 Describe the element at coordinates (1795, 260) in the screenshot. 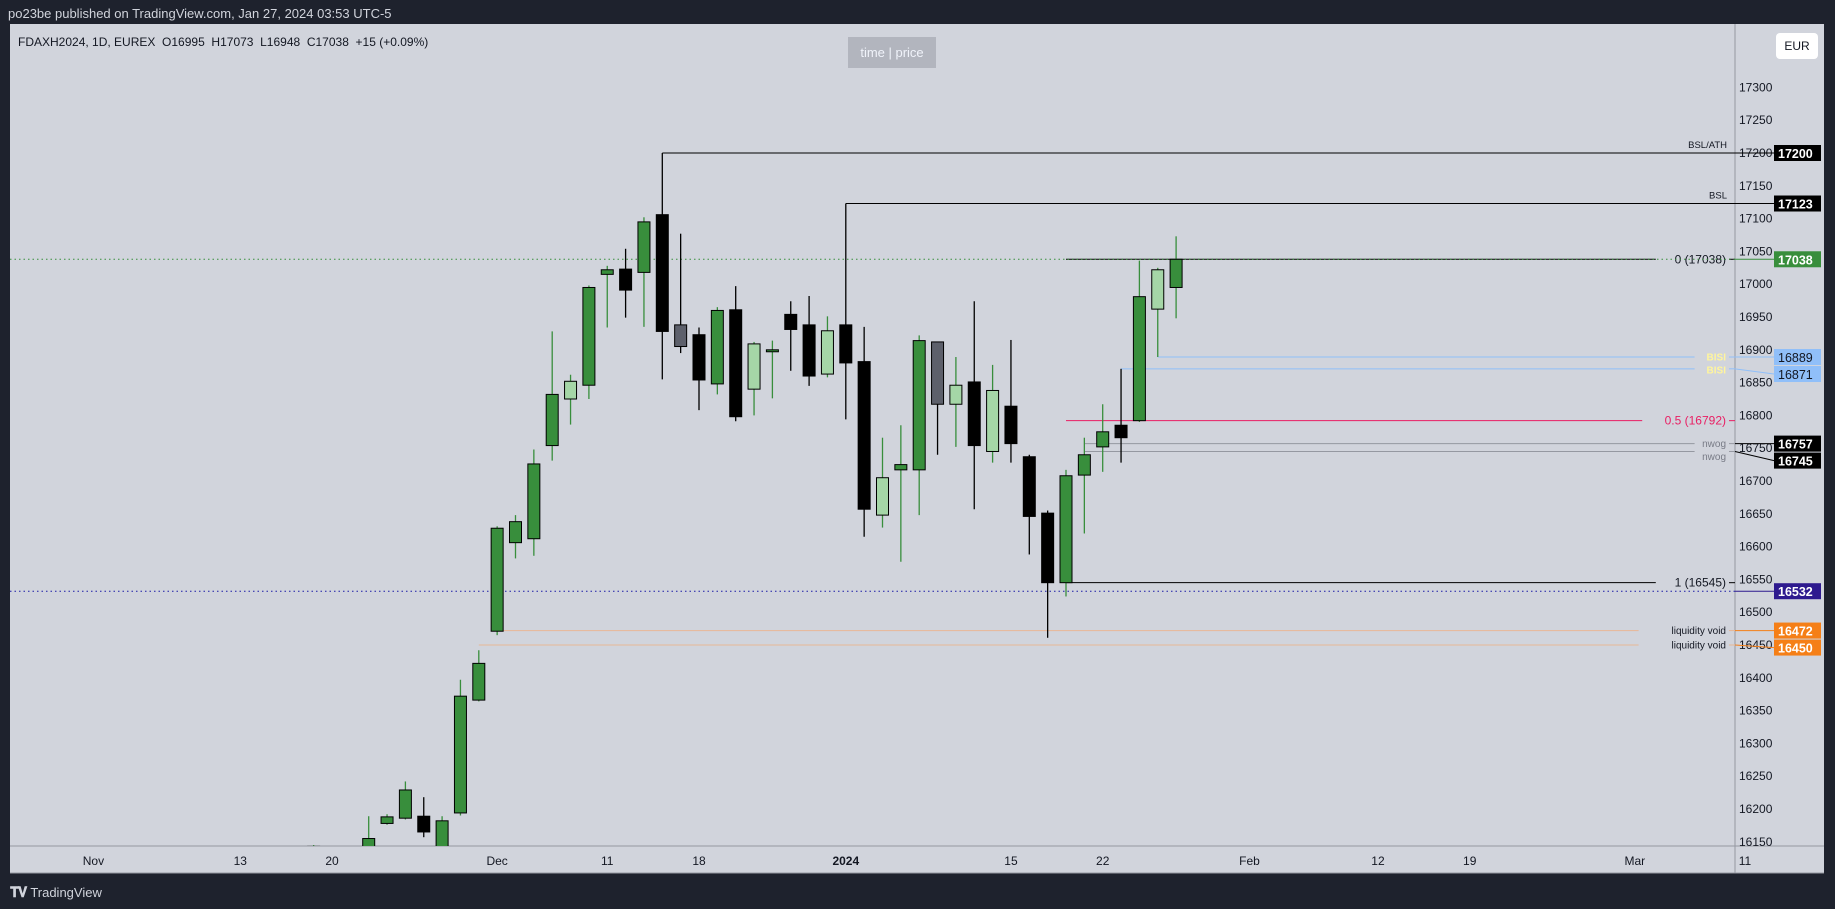

I see `price-label-text: 17038` at that location.